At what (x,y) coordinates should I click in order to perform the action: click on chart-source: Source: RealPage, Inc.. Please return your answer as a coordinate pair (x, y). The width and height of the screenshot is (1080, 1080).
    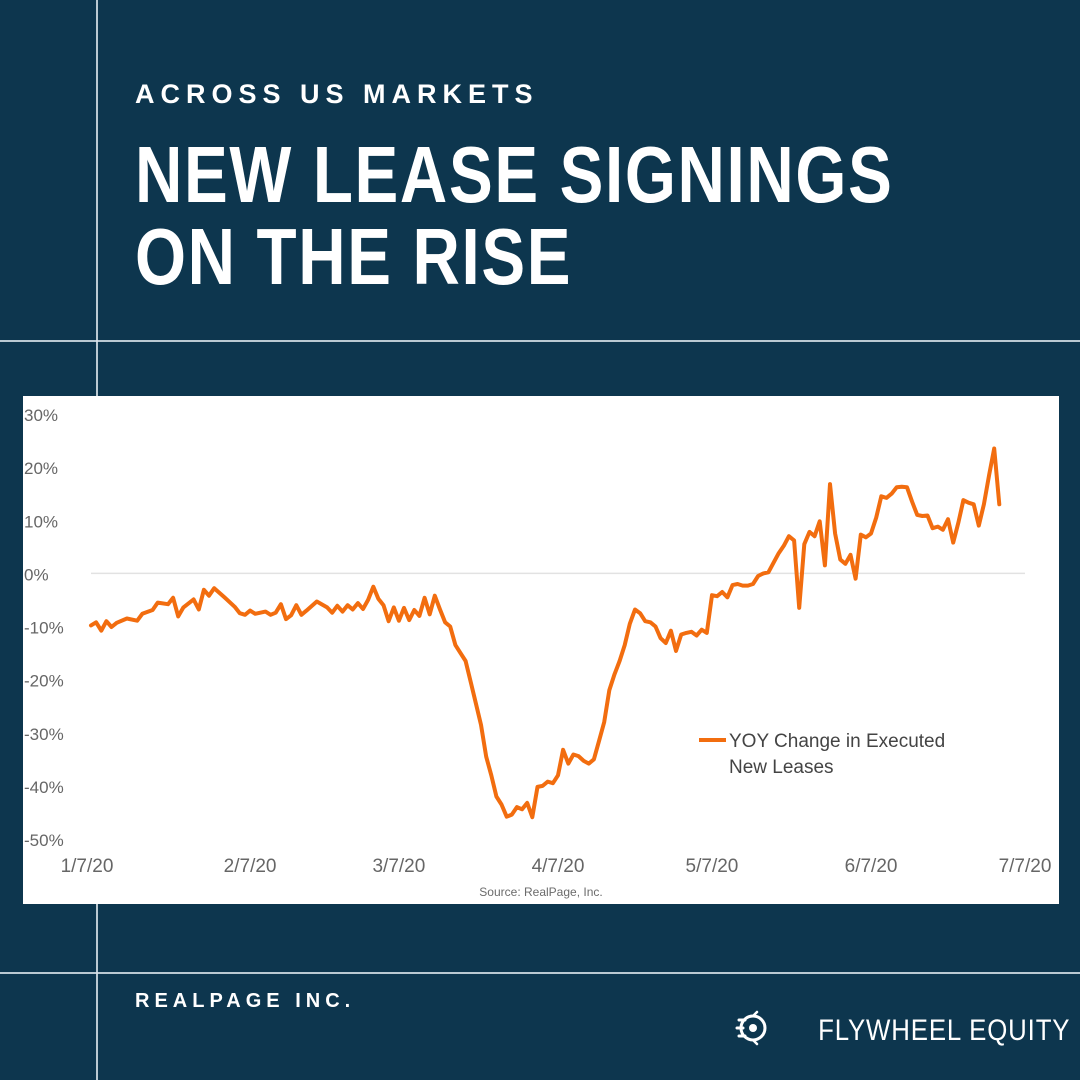
    Looking at the image, I should click on (541, 892).